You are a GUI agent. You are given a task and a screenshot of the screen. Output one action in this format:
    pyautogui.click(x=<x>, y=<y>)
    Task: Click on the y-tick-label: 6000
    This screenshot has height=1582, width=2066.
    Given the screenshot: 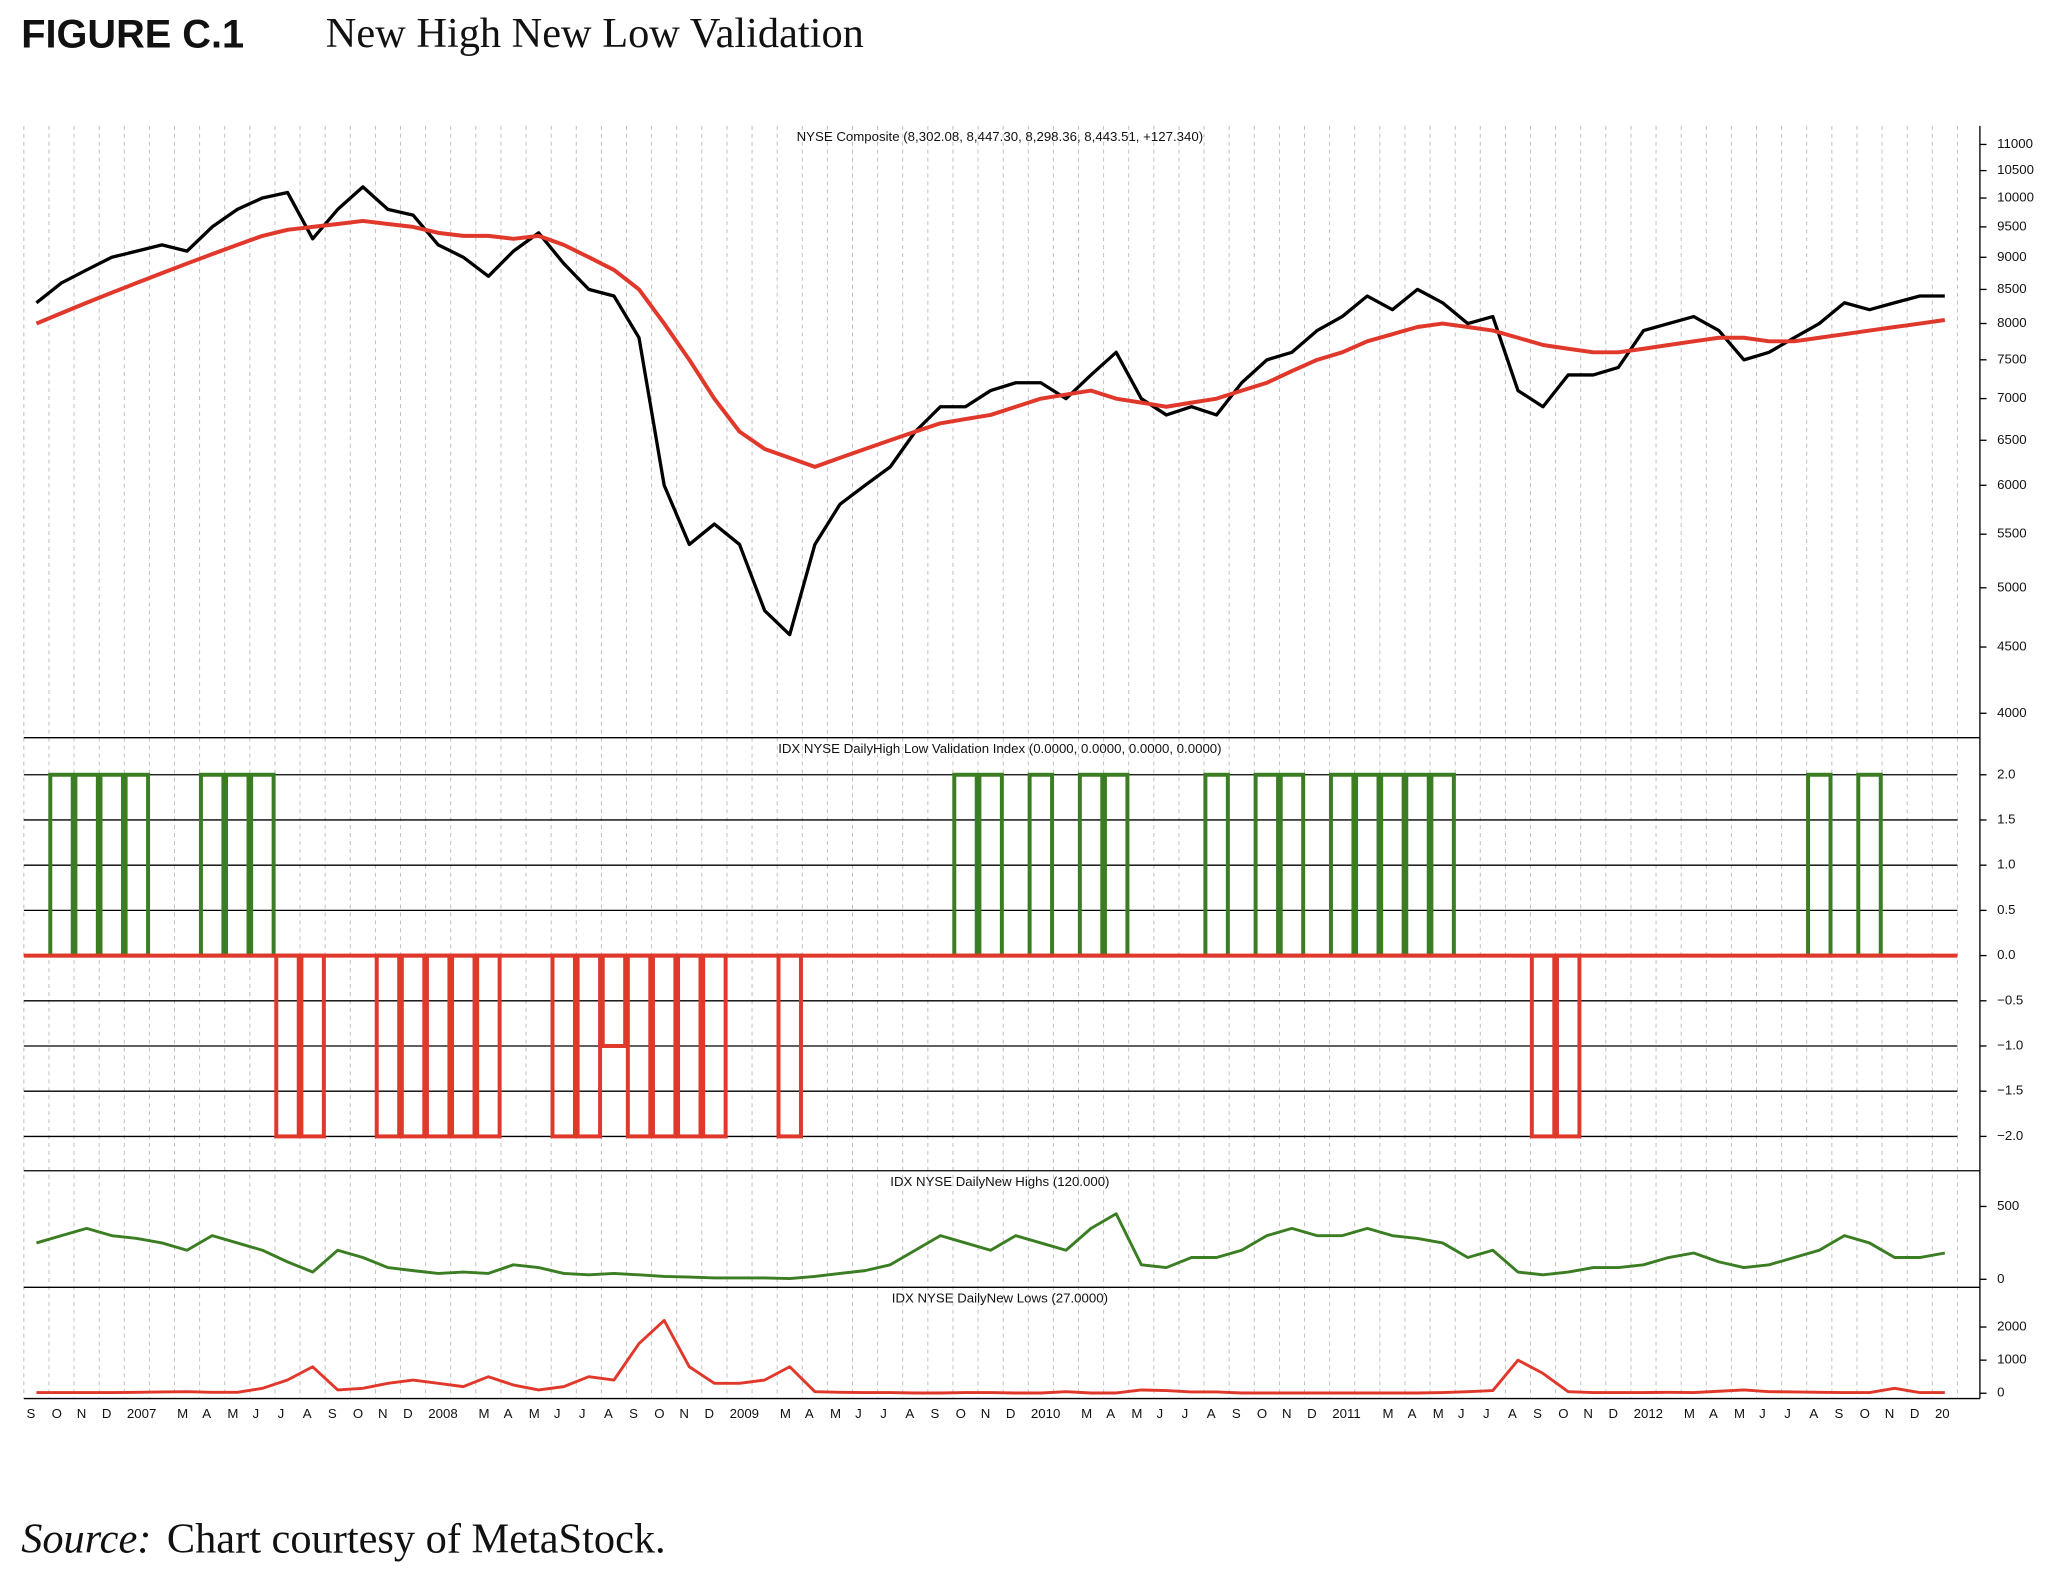 What is the action you would take?
    pyautogui.click(x=2011, y=484)
    